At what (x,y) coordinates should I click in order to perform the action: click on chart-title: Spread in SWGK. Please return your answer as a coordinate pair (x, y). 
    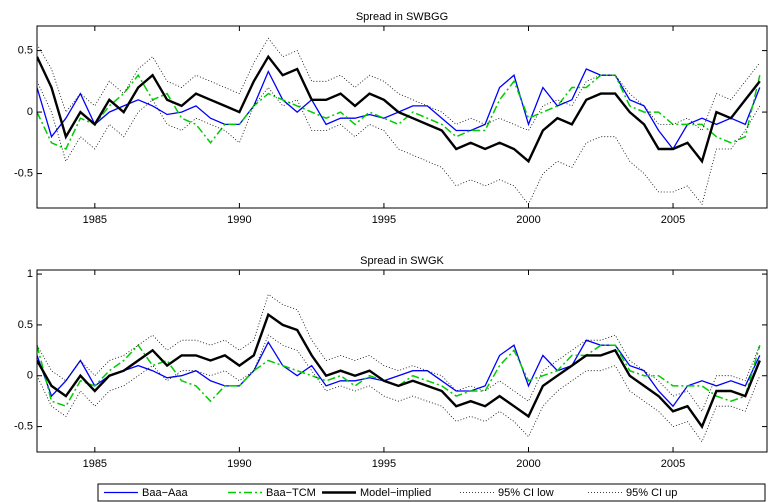
    Looking at the image, I should click on (402, 261).